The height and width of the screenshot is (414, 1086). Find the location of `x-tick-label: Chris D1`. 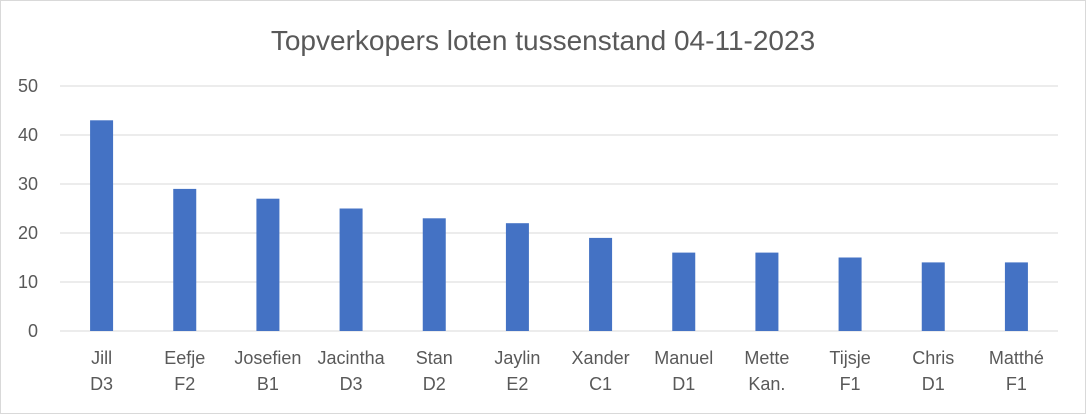

x-tick-label: Chris D1 is located at coordinates (933, 371).